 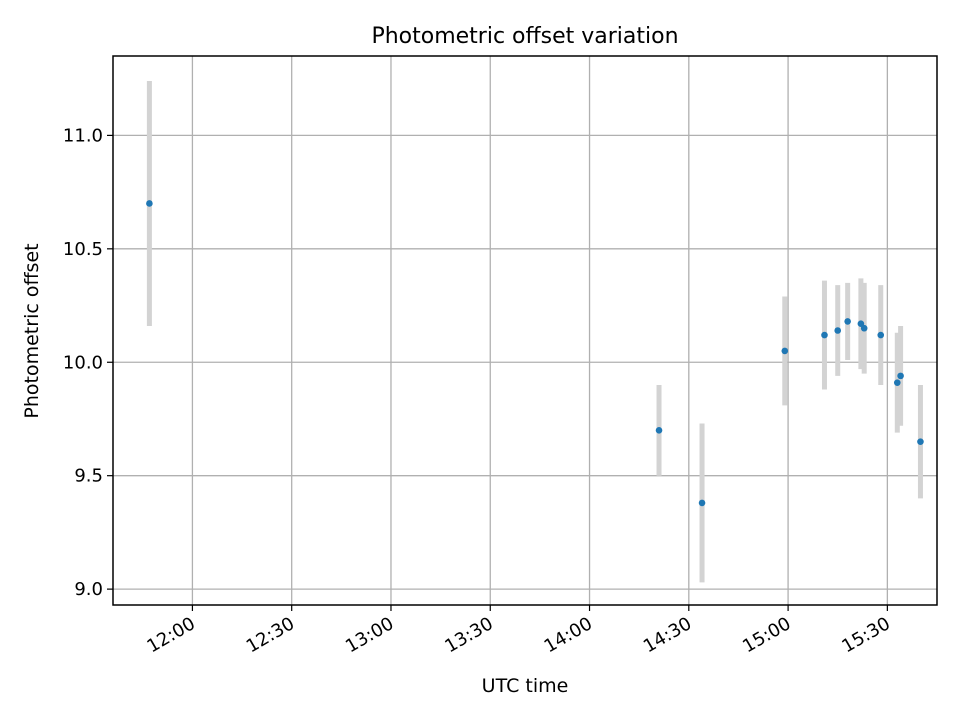 I want to click on y-tick-label: 9.0, so click(x=88, y=589).